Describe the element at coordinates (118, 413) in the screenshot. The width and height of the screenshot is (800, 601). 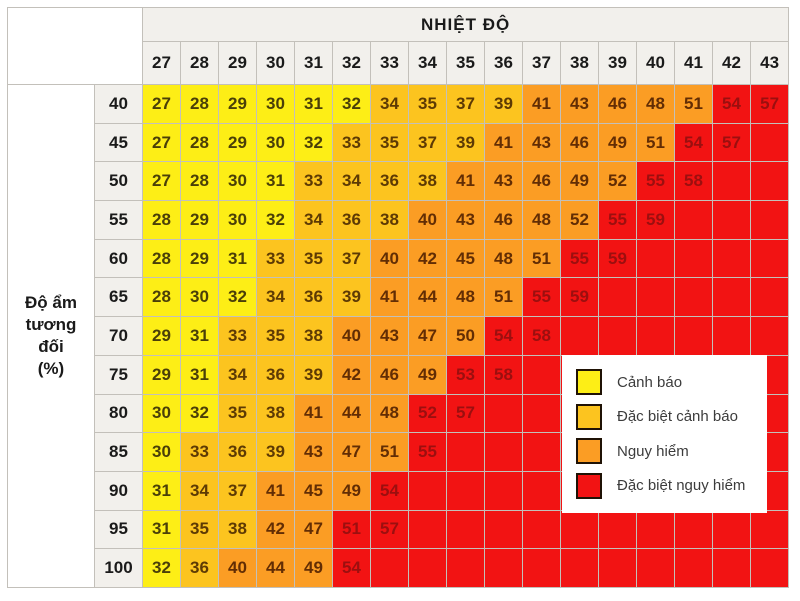
I see `humidity-header-cell: 80` at that location.